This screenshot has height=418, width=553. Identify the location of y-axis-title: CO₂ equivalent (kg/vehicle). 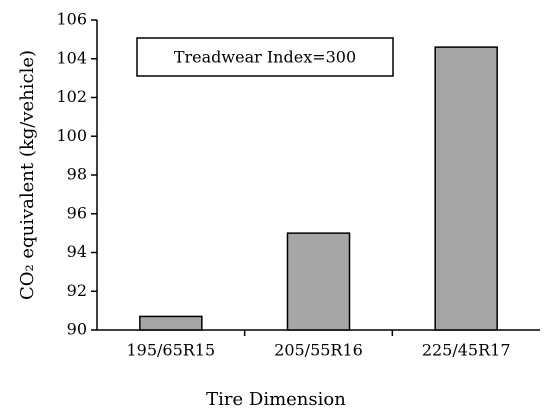
(27, 175).